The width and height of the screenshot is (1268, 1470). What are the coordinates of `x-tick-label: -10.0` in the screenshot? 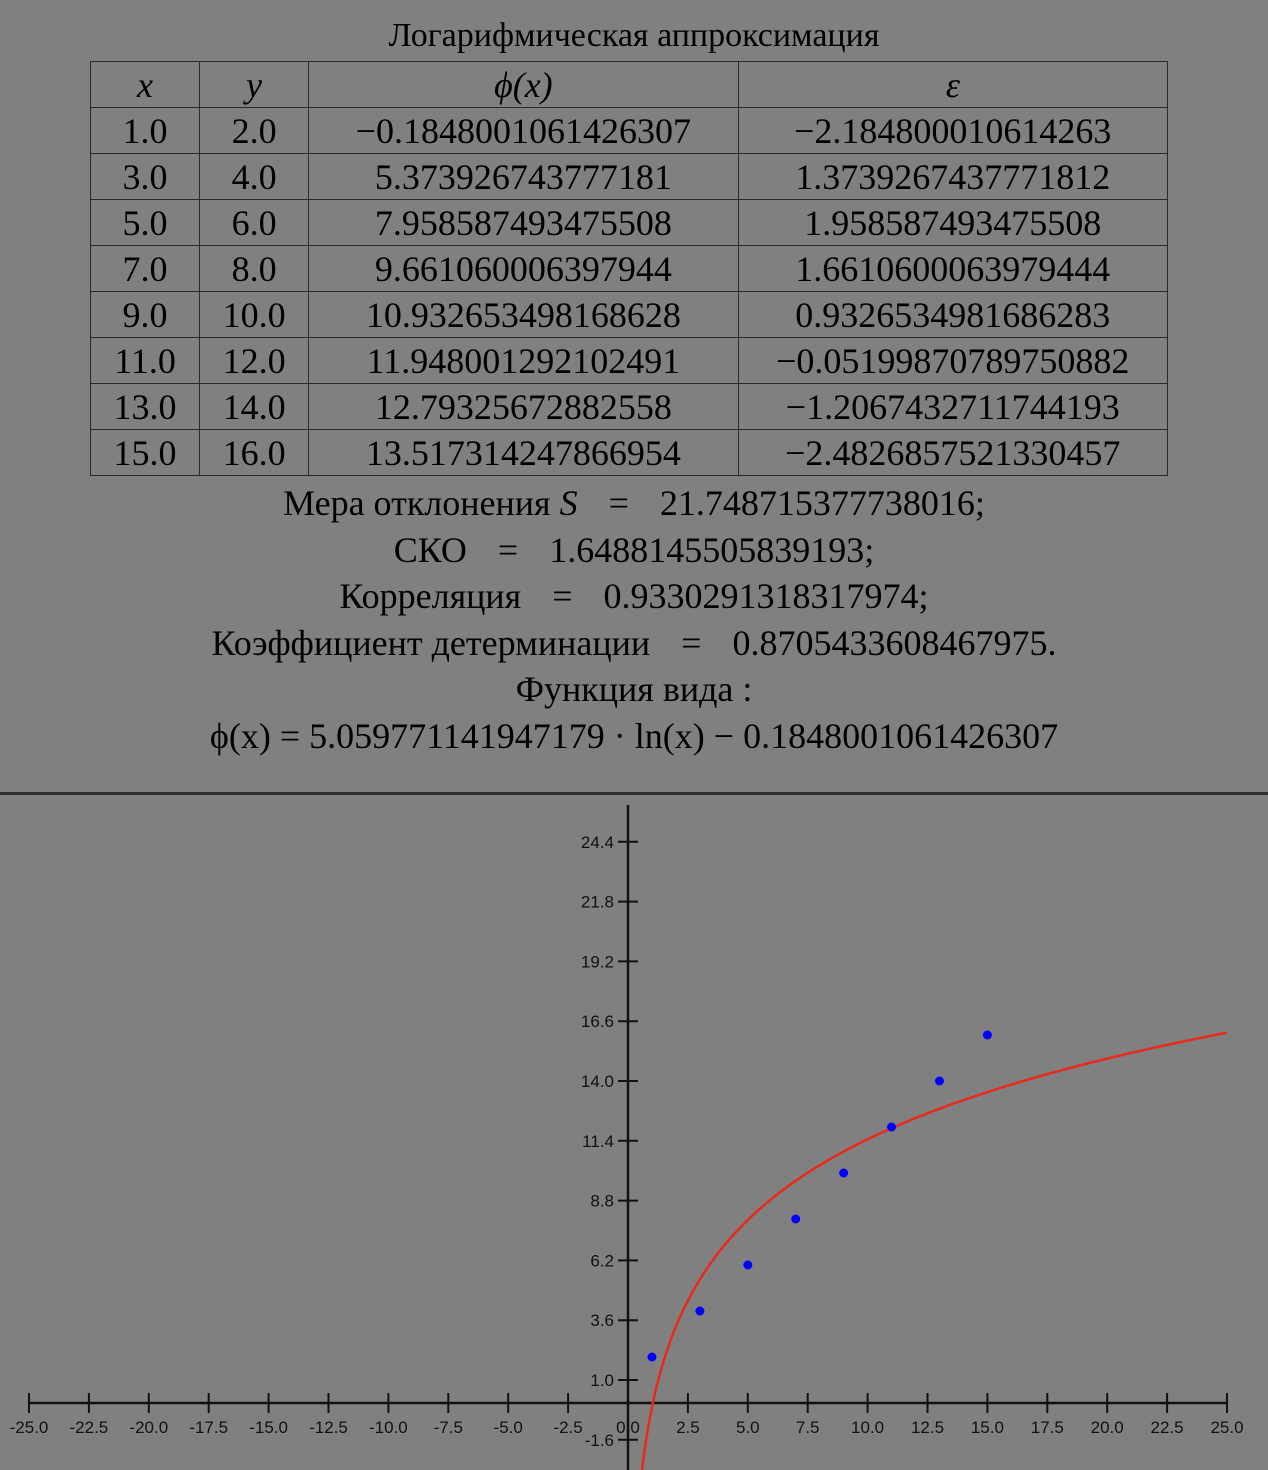 It's located at (388, 1427).